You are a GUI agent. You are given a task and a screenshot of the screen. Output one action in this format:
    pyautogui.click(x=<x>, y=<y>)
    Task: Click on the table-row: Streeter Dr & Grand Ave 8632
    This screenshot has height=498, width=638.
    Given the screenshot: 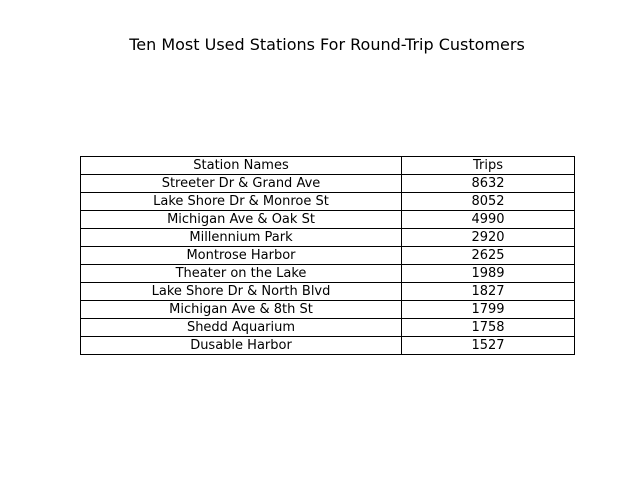 What is the action you would take?
    pyautogui.click(x=327, y=183)
    